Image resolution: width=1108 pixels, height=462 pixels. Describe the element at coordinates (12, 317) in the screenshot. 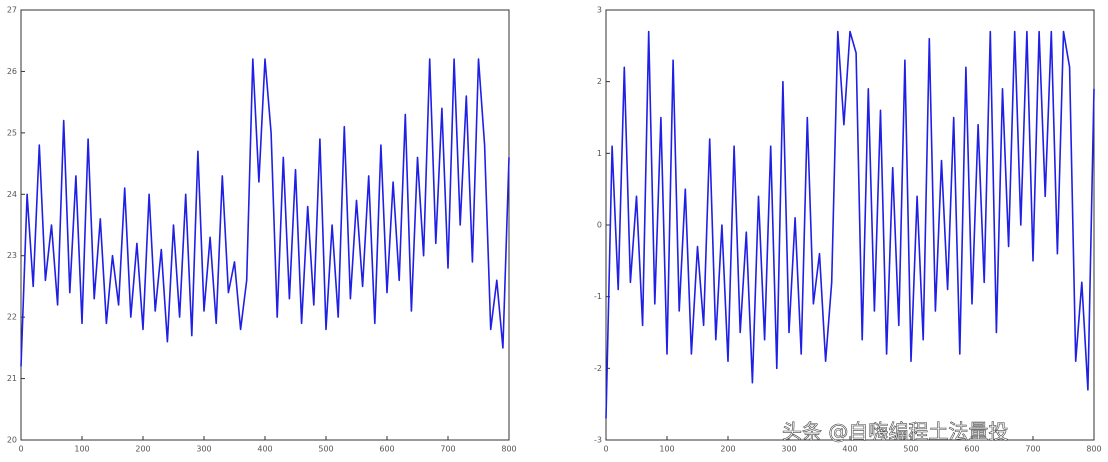

I see `y-tick-label: 22` at that location.